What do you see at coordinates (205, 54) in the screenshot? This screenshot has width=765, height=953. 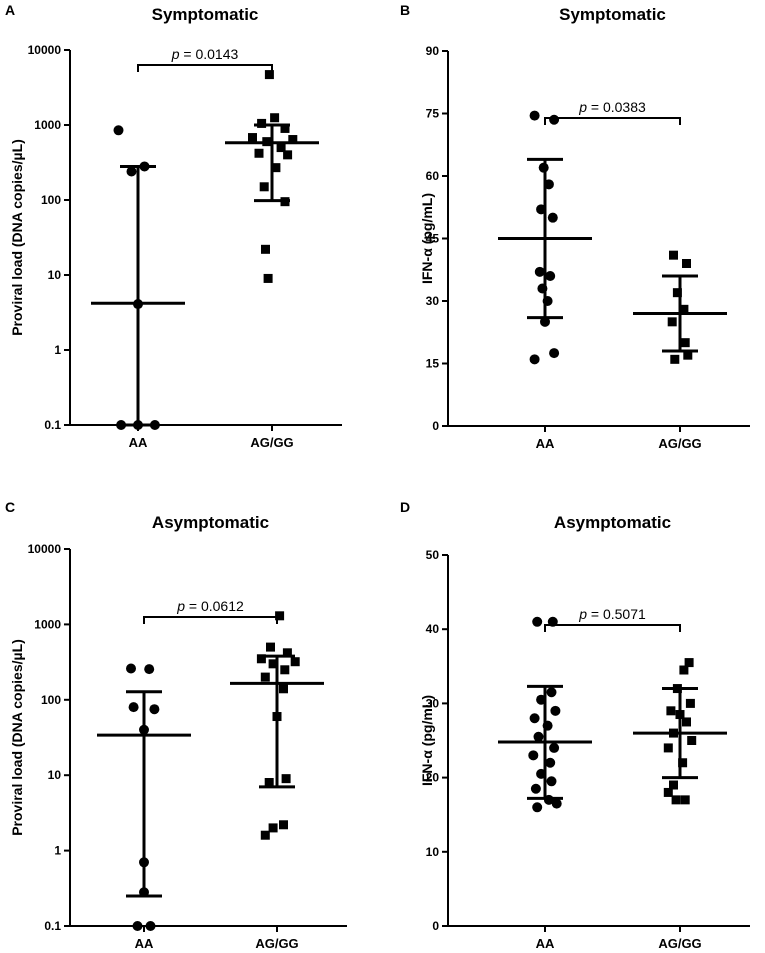 I see `p-value-label: p = 0.0143` at bounding box center [205, 54].